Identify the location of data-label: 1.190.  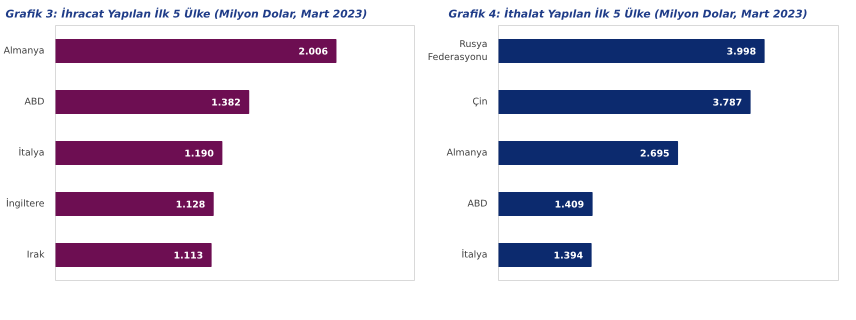
(199, 154).